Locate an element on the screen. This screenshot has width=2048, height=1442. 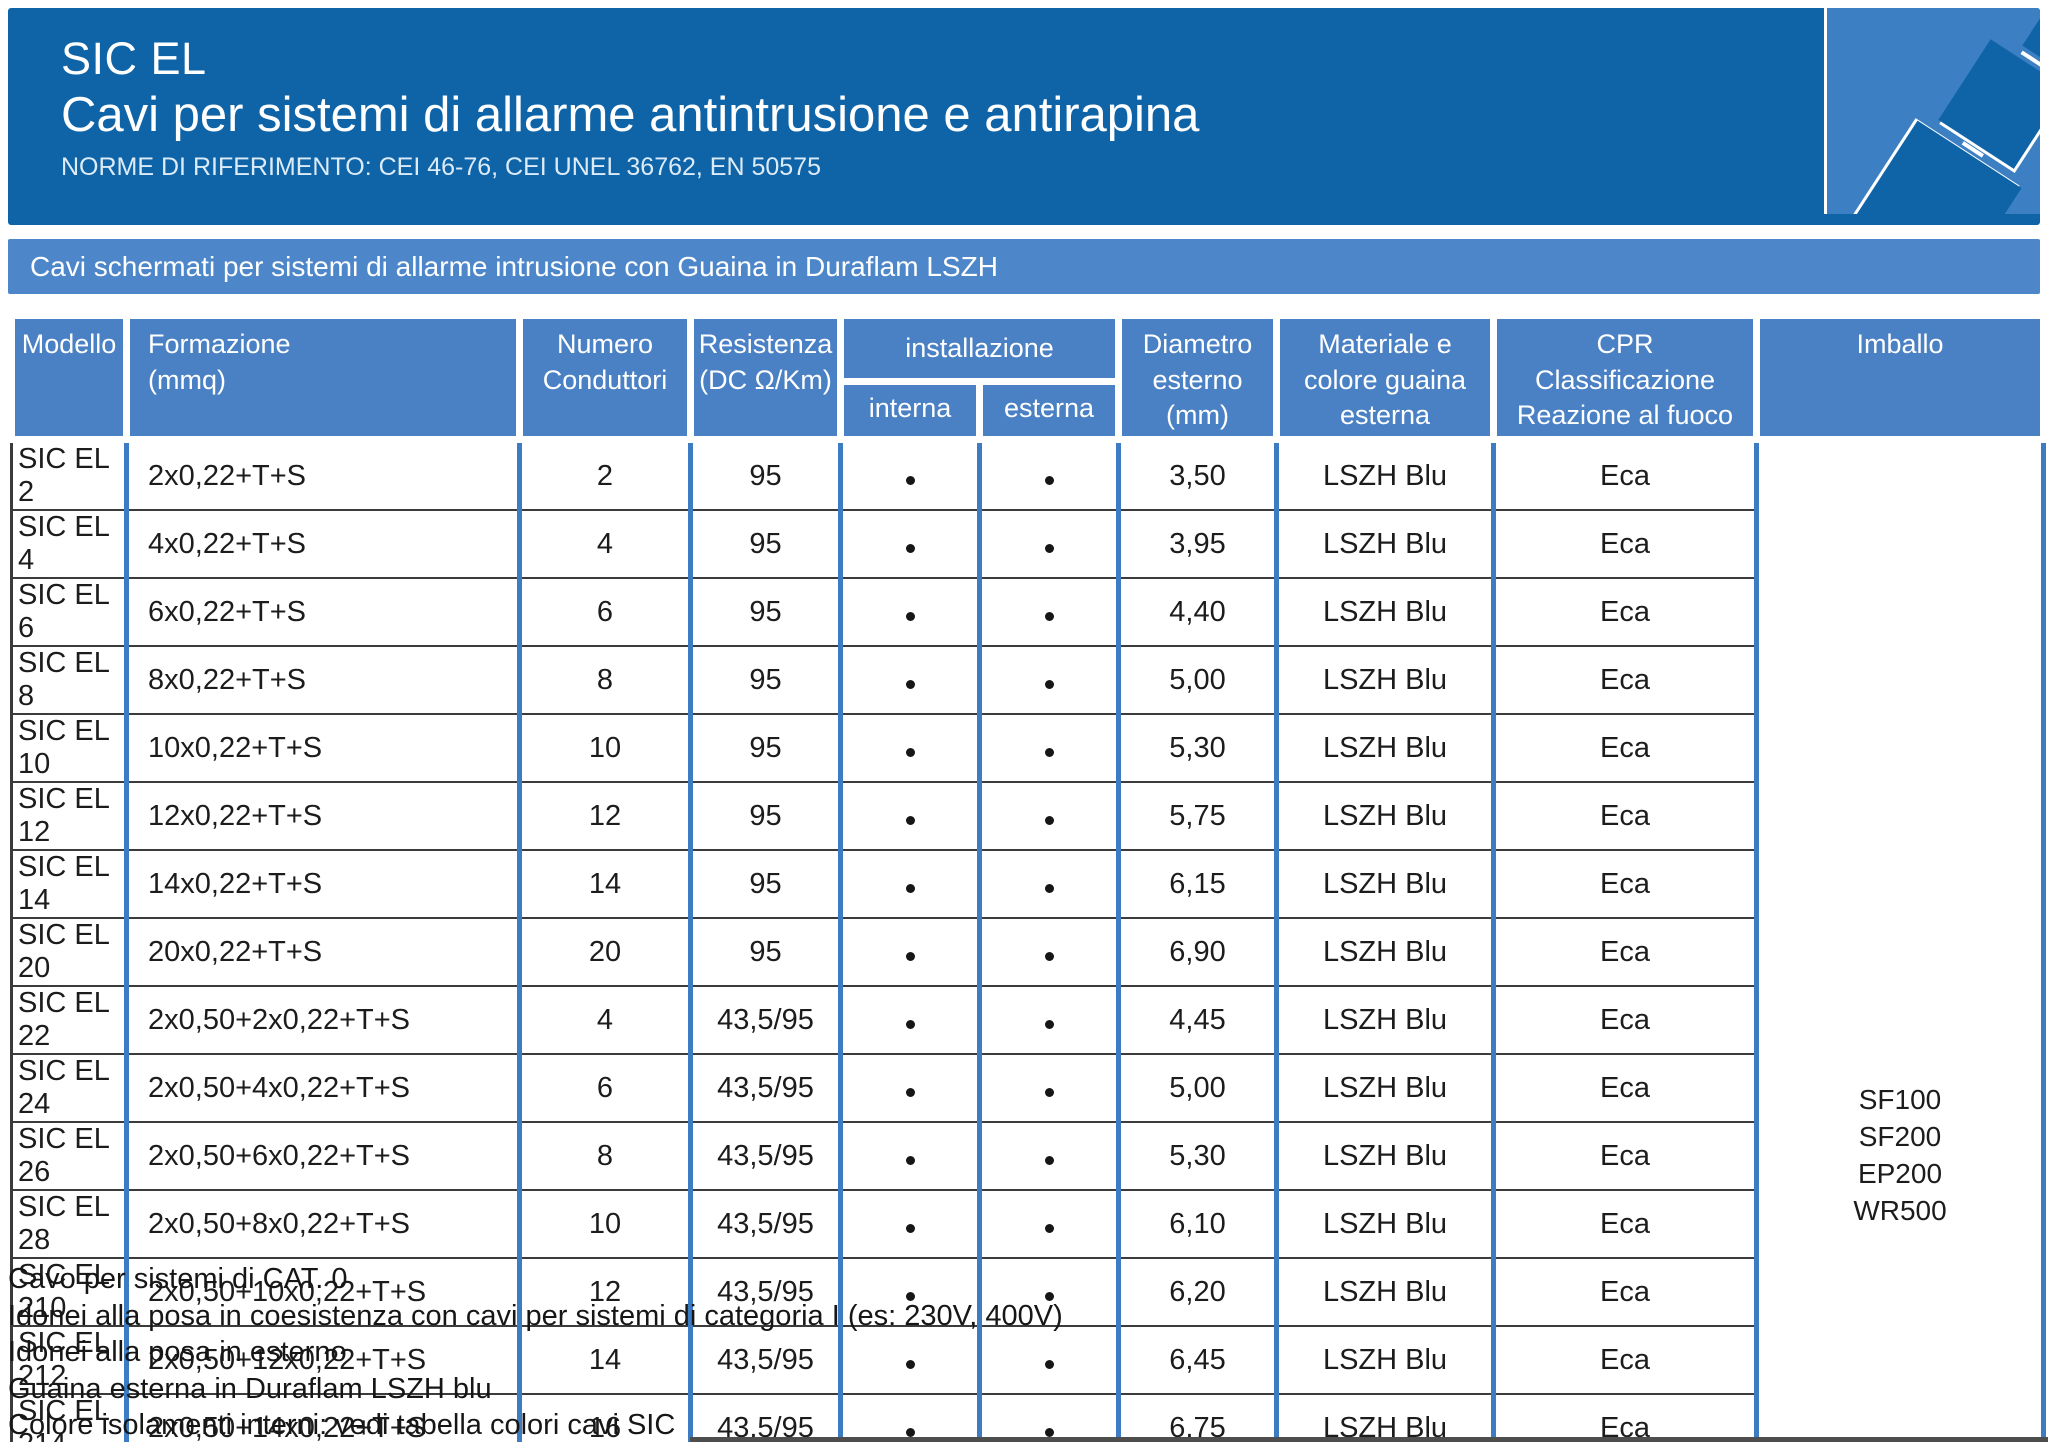
cell-diametro: 6,75 is located at coordinates (1198, 1418).